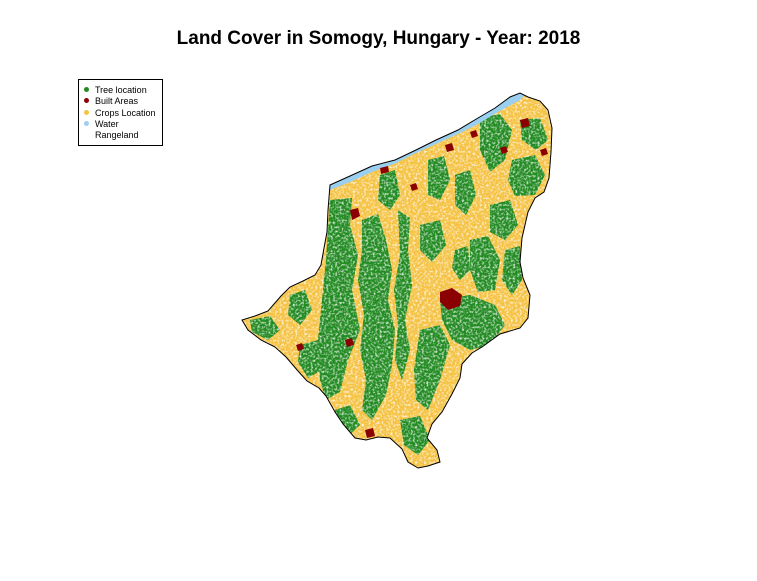 The image size is (757, 581). I want to click on legend-item-tree: Tree location, so click(115, 90).